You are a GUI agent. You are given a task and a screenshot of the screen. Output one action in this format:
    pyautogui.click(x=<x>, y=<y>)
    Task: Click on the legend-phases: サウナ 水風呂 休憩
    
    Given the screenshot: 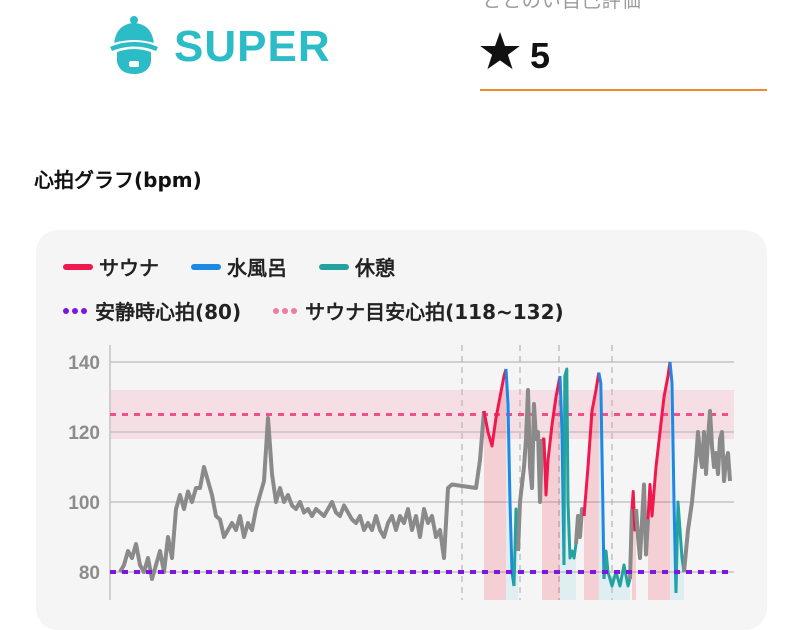 What is the action you would take?
    pyautogui.click(x=245, y=266)
    